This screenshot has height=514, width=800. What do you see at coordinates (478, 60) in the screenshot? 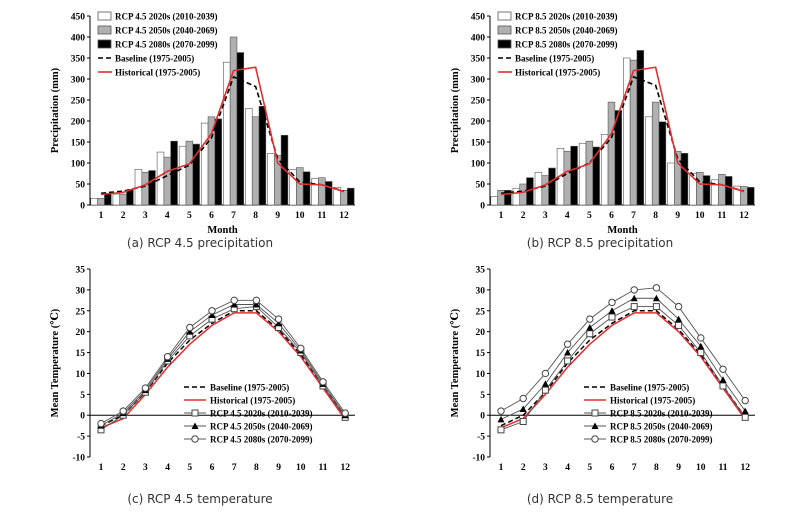
I see `y-tick-label: 350` at bounding box center [478, 60].